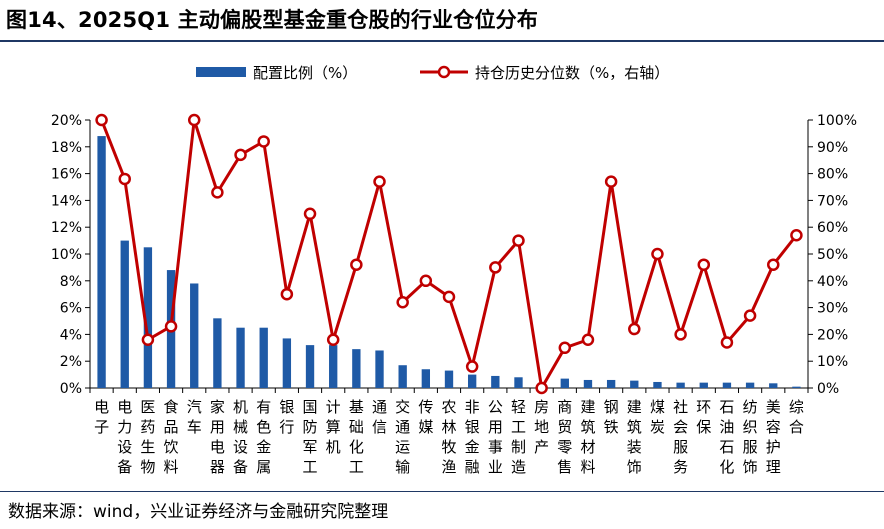 Image resolution: width=884 pixels, height=529 pixels. Describe the element at coordinates (171, 437) in the screenshot. I see `category-label: 食品饮料` at that location.